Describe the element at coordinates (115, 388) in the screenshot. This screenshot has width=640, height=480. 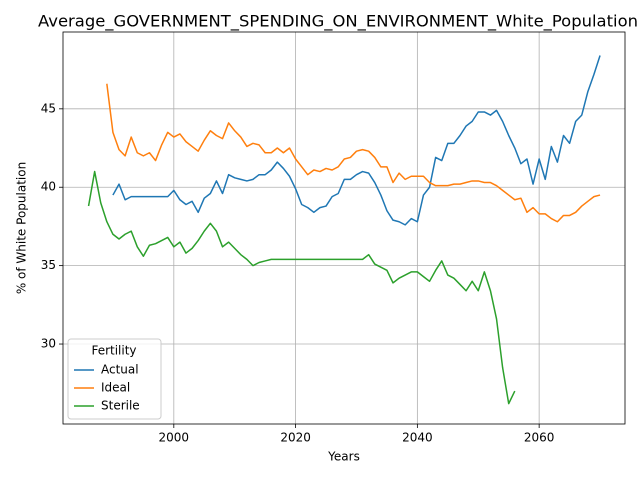
I see `legend-label: Ideal` at that location.